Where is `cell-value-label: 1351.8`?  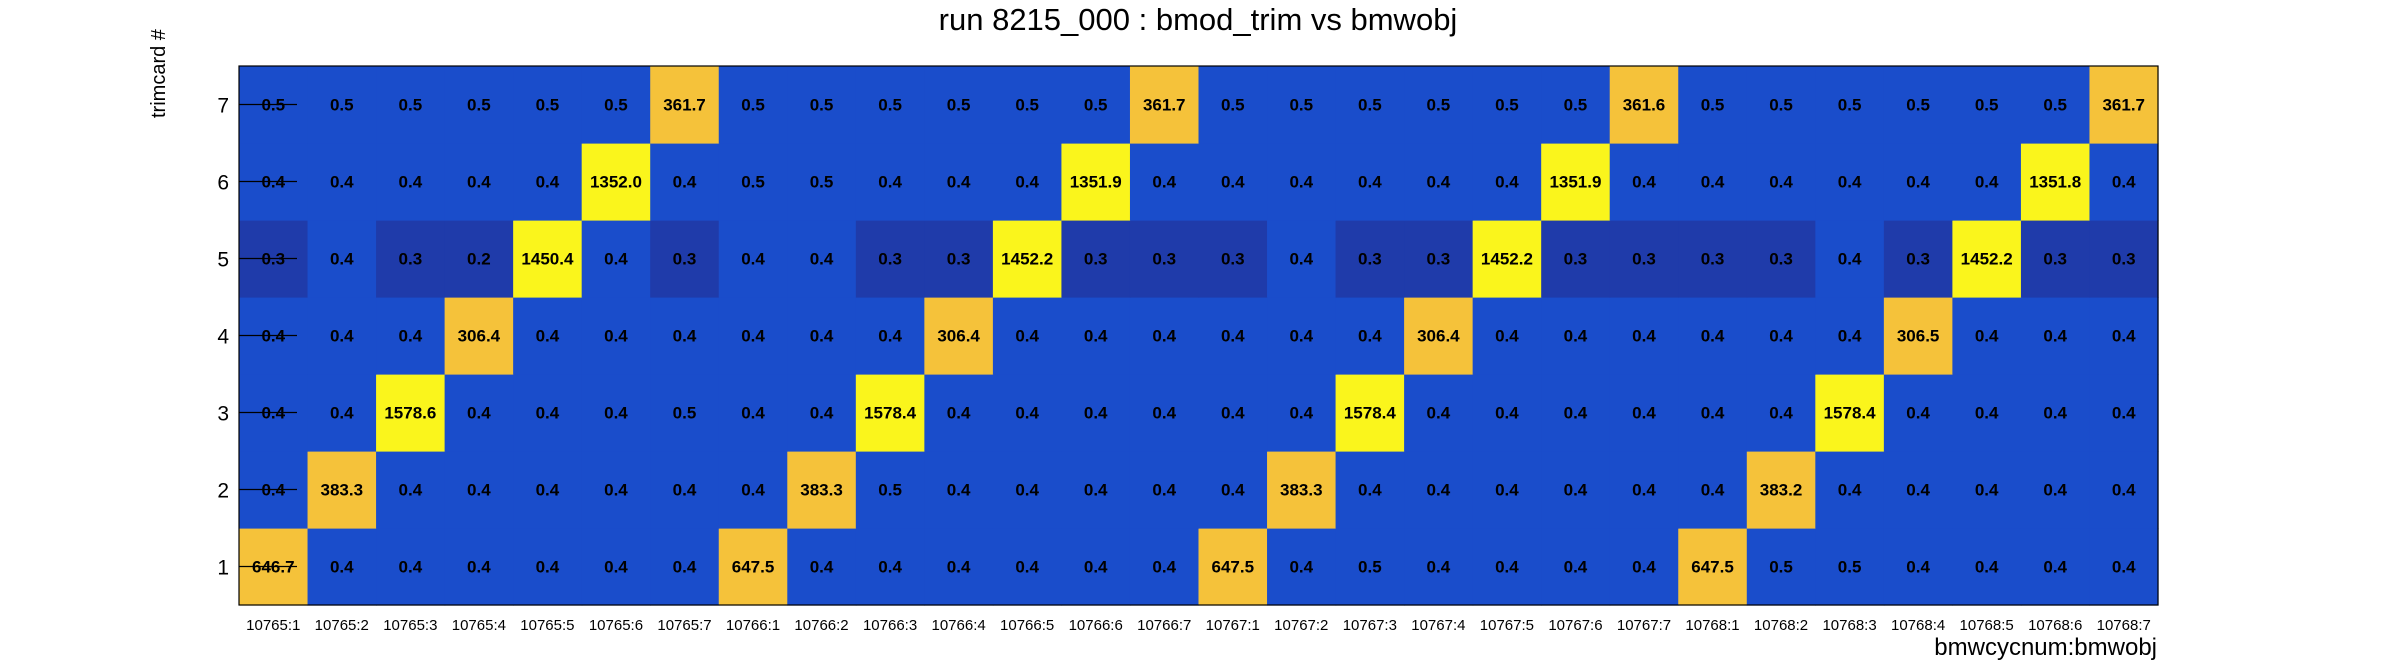
cell-value-label: 1351.8 is located at coordinates (2055, 182).